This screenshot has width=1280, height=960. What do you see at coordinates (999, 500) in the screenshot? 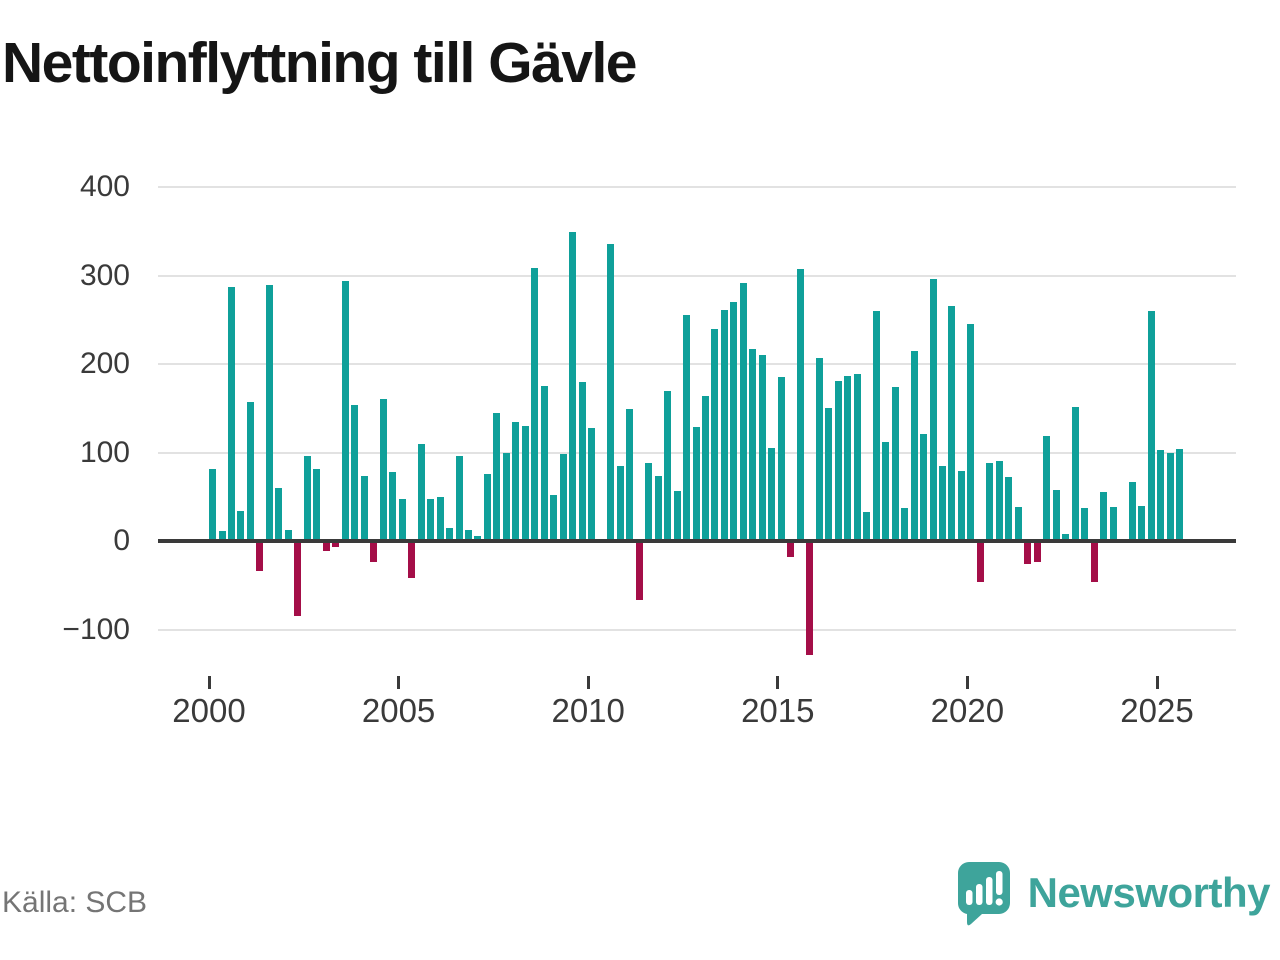
I see `bar-2020-Q4` at bounding box center [999, 500].